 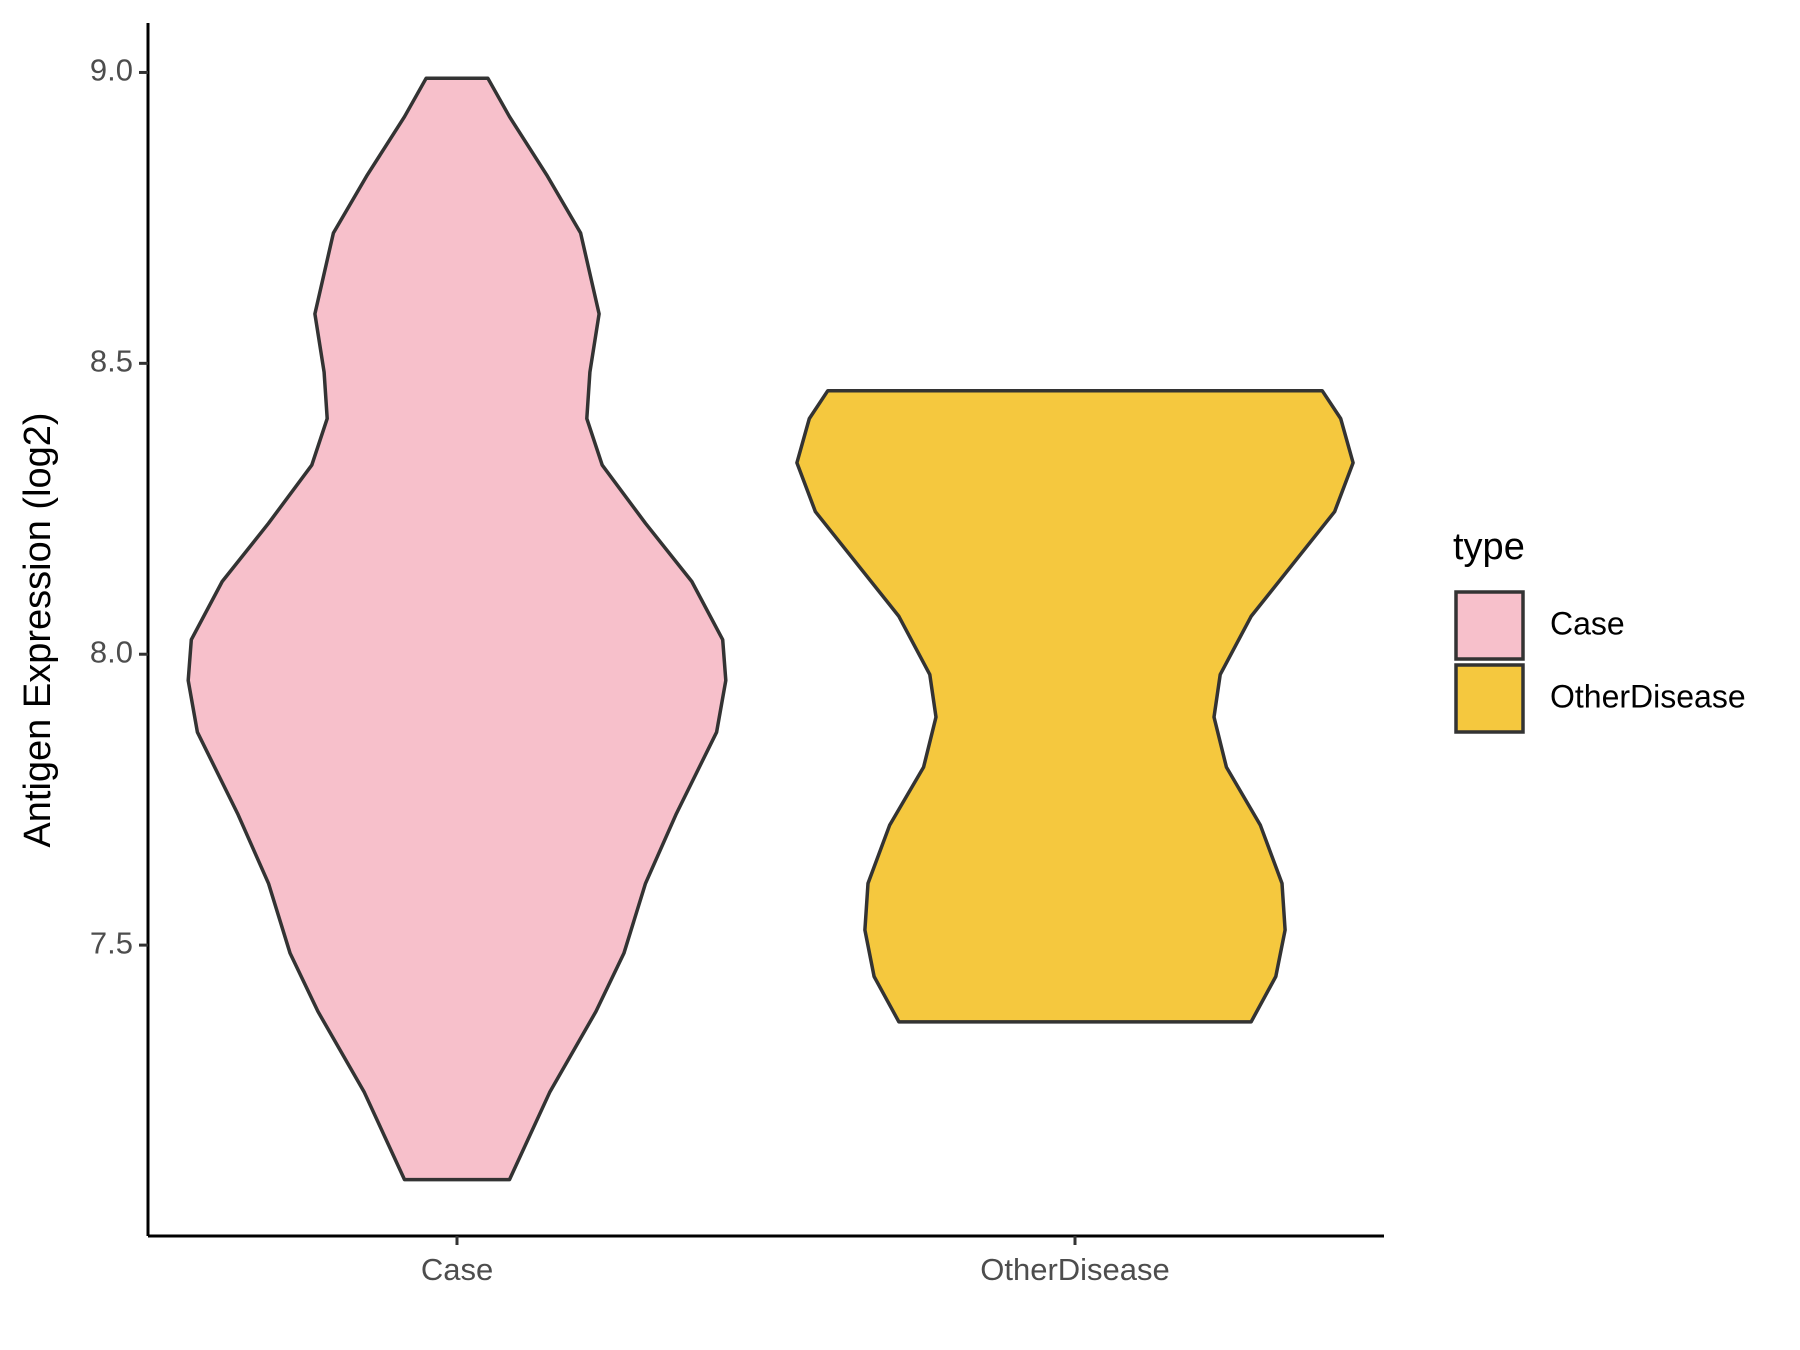 What do you see at coordinates (111, 70) in the screenshot?
I see `y-tick-label: 9.0` at bounding box center [111, 70].